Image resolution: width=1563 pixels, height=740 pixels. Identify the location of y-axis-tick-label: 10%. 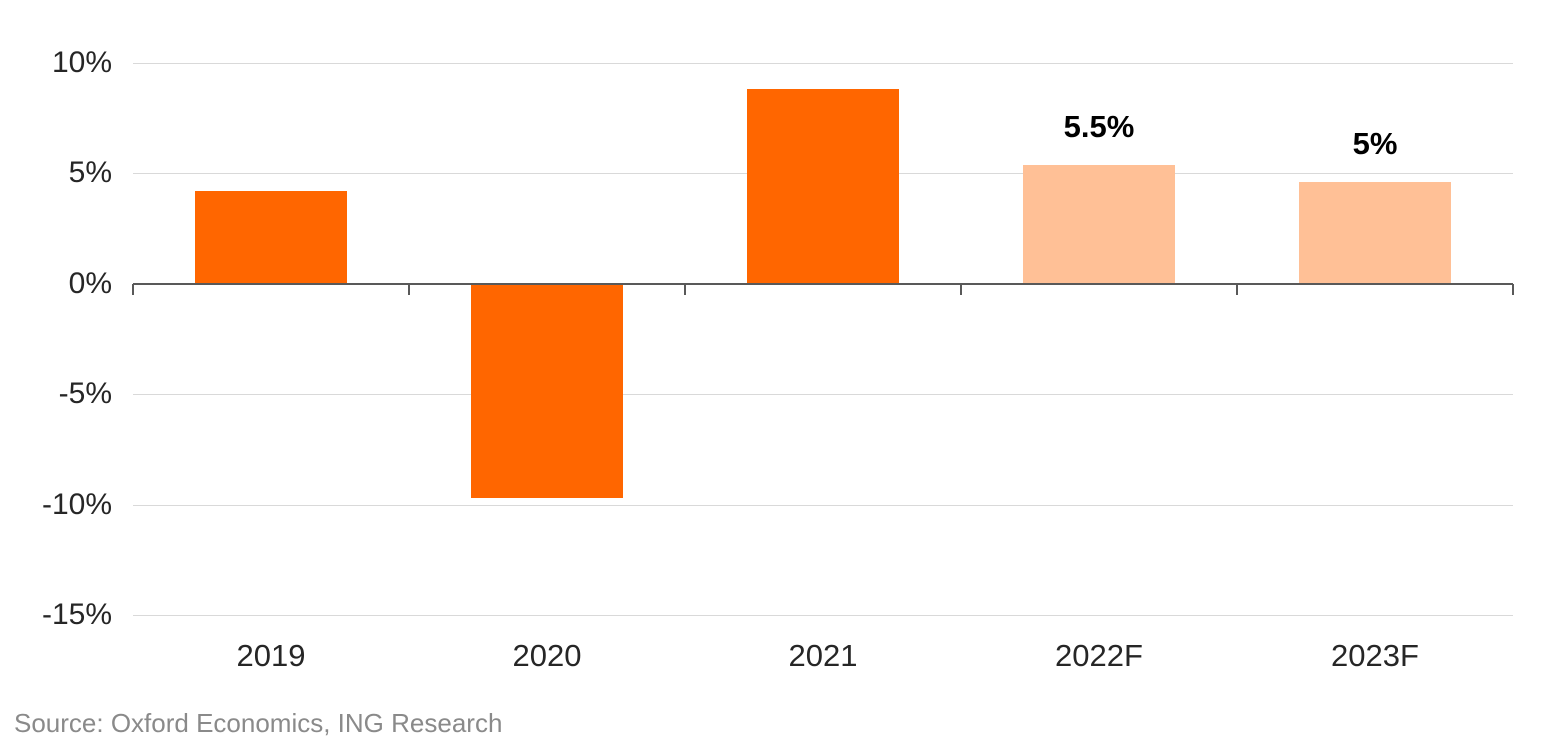
(81, 62).